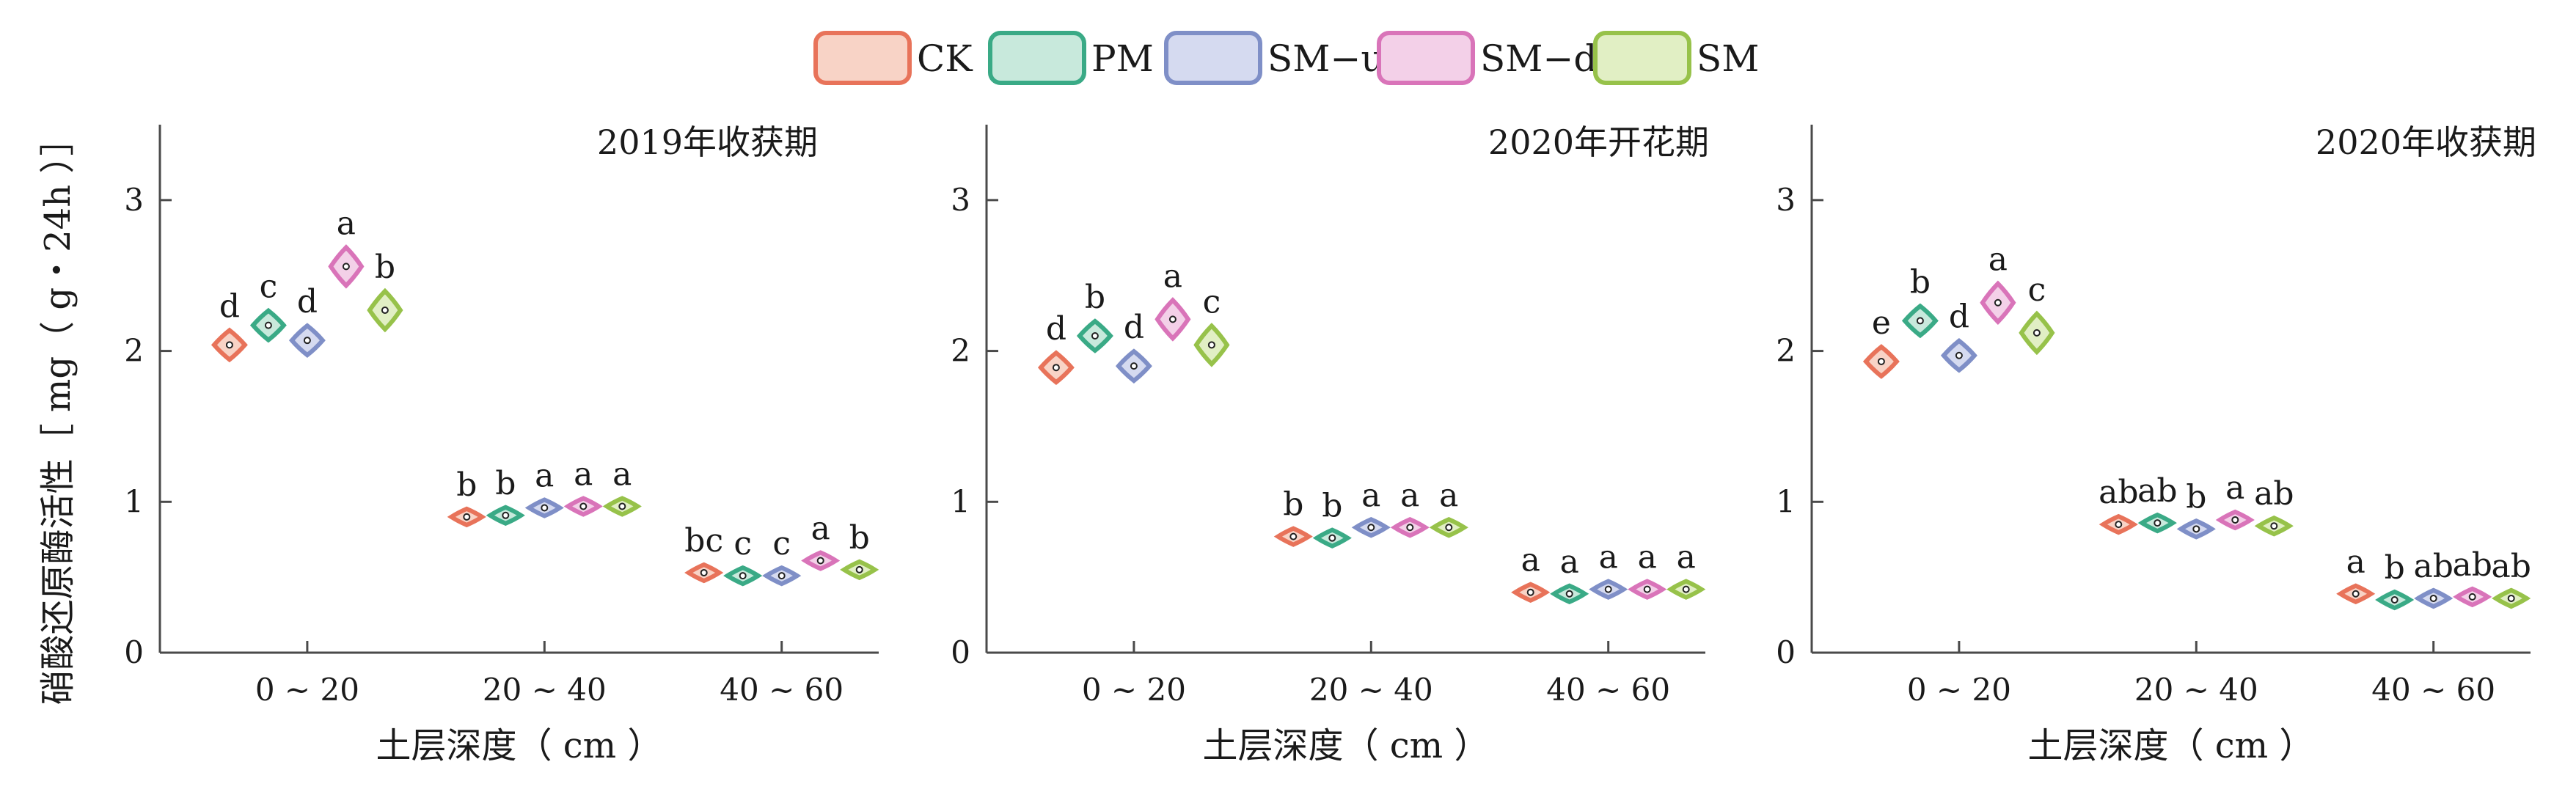  What do you see at coordinates (1326, 58) in the screenshot?
I see `legend-label: SM−u` at bounding box center [1326, 58].